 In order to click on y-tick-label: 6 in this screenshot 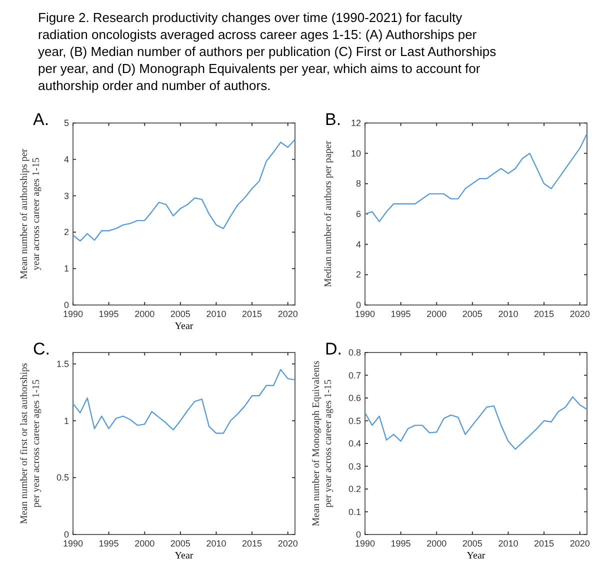, I will do `click(358, 214)`.